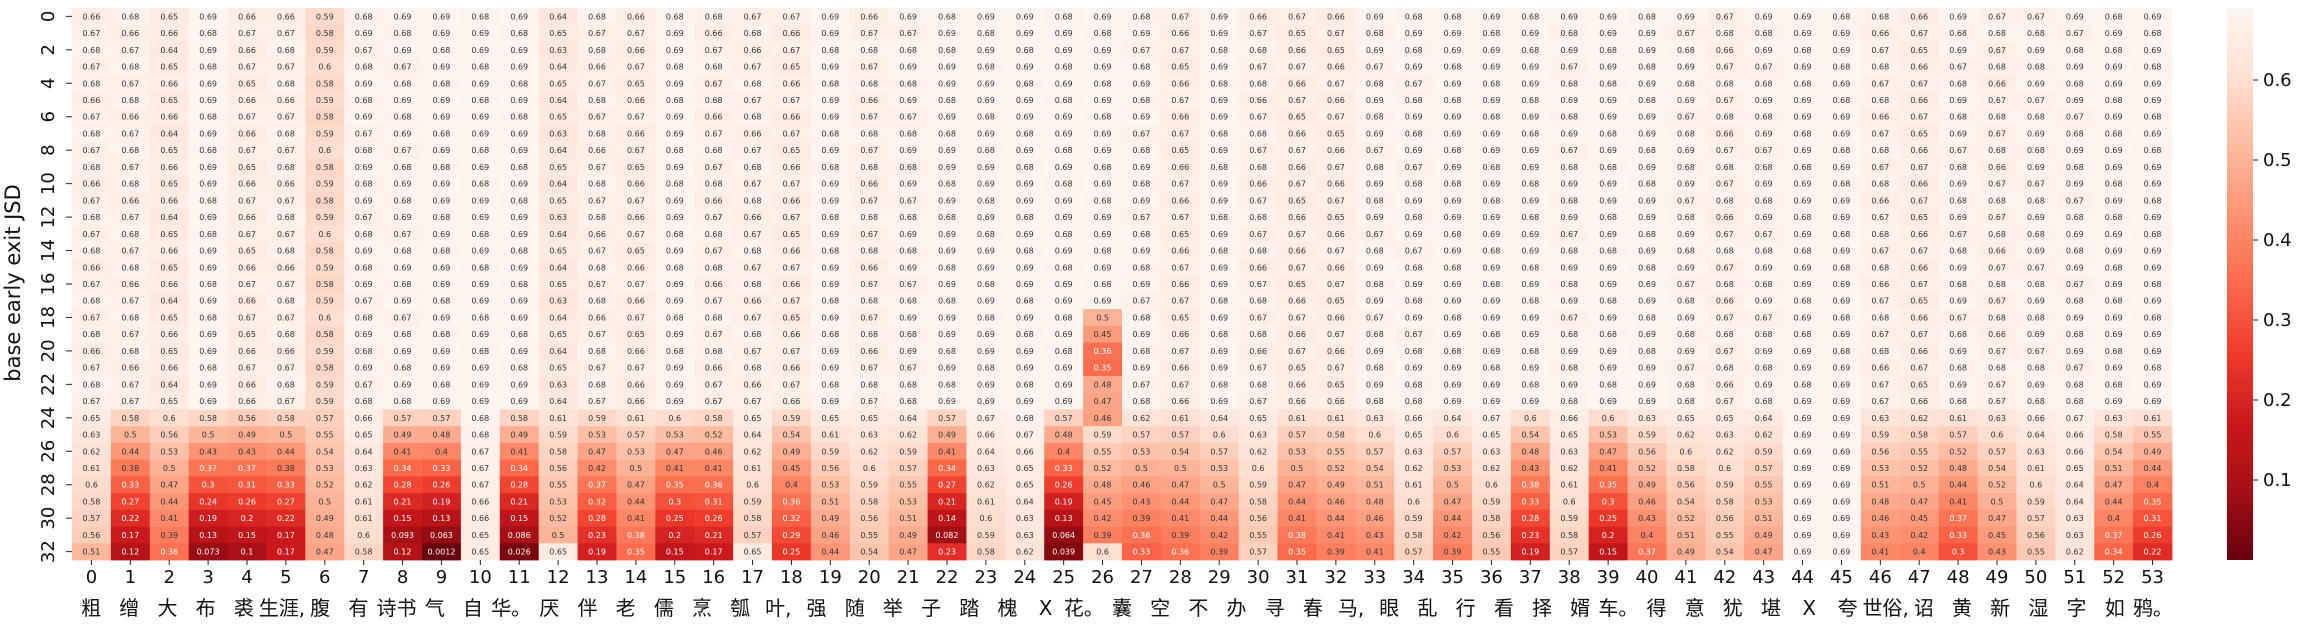 This screenshot has height=636, width=2320. What do you see at coordinates (1413, 577) in the screenshot?
I see `x-tick-label: 34` at bounding box center [1413, 577].